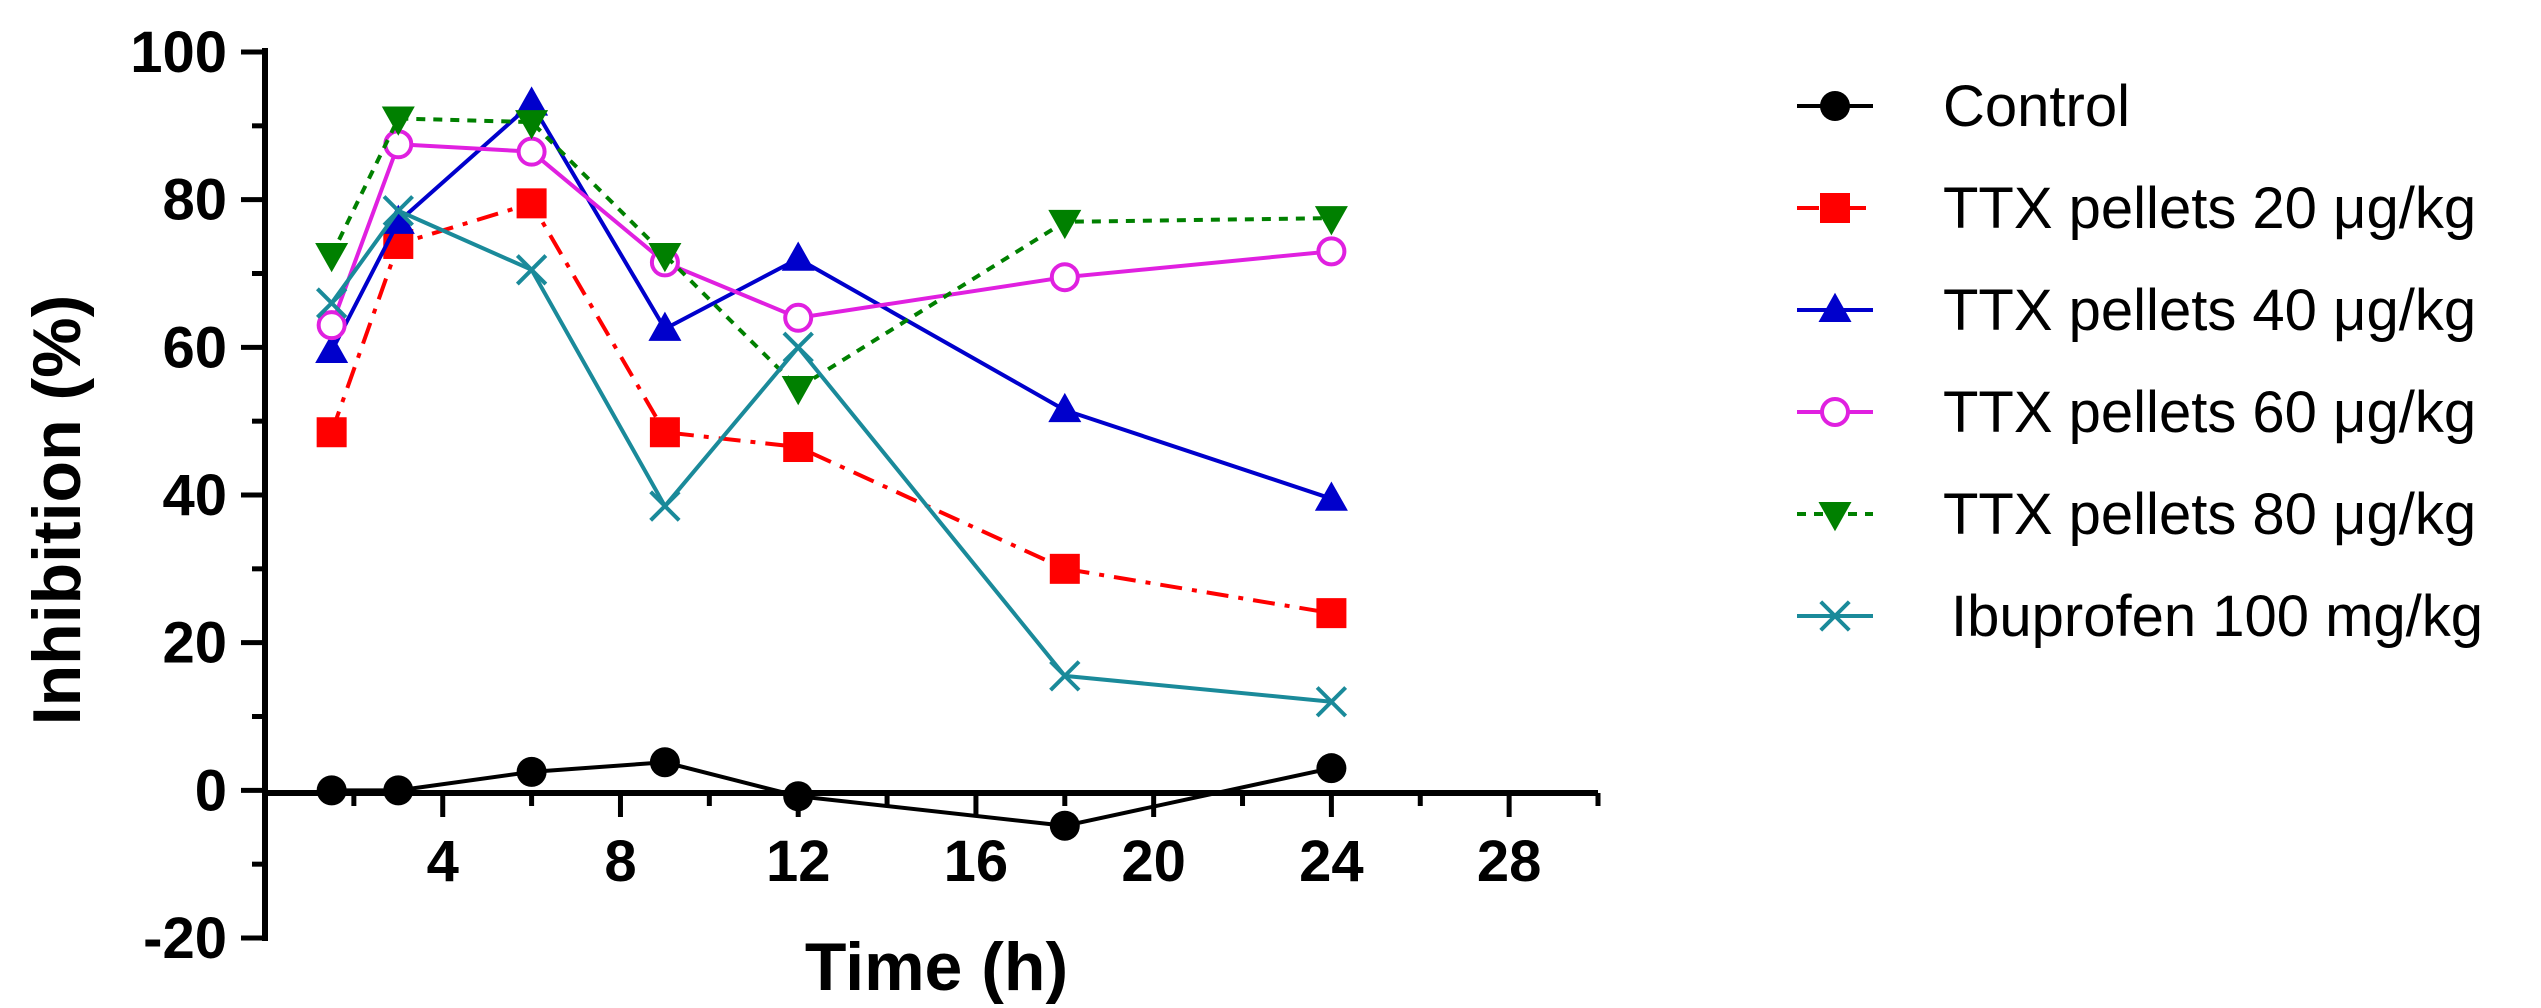 This screenshot has width=2541, height=1008. I want to click on series-line-ttx-pellets-60-ug-kg, so click(830, 234).